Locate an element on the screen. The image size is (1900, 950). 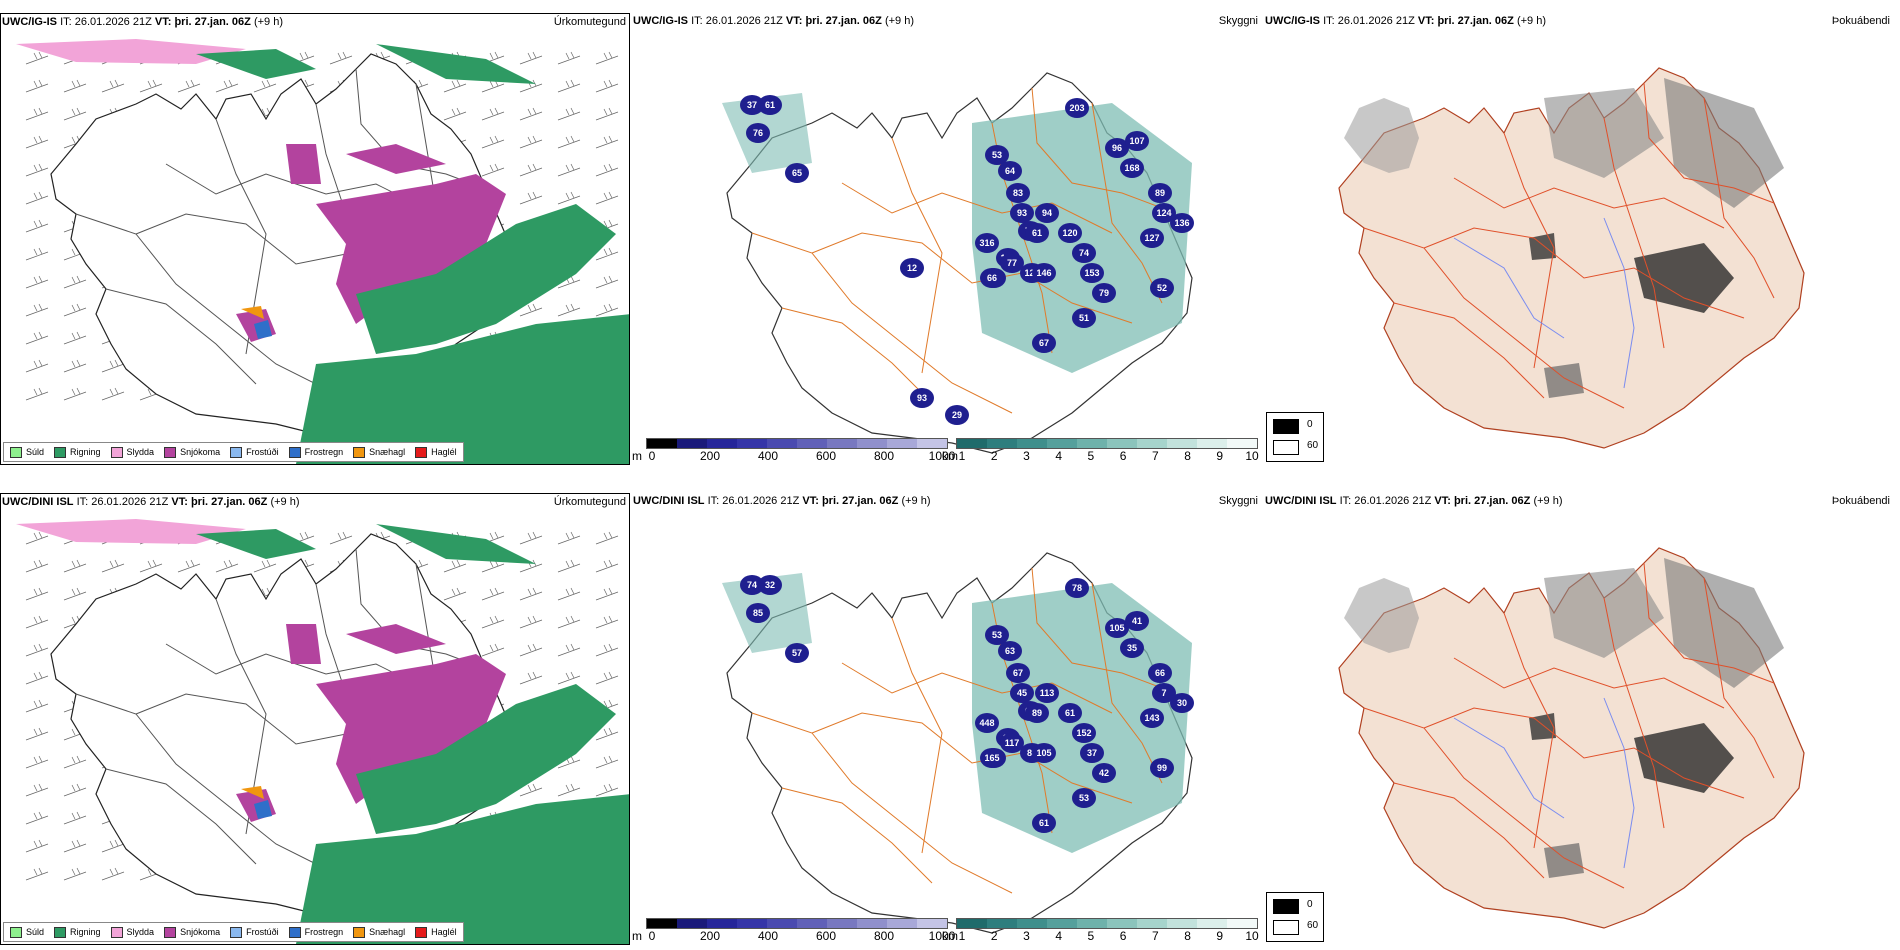
colorbar-tick: 5 is located at coordinates (1091, 456).